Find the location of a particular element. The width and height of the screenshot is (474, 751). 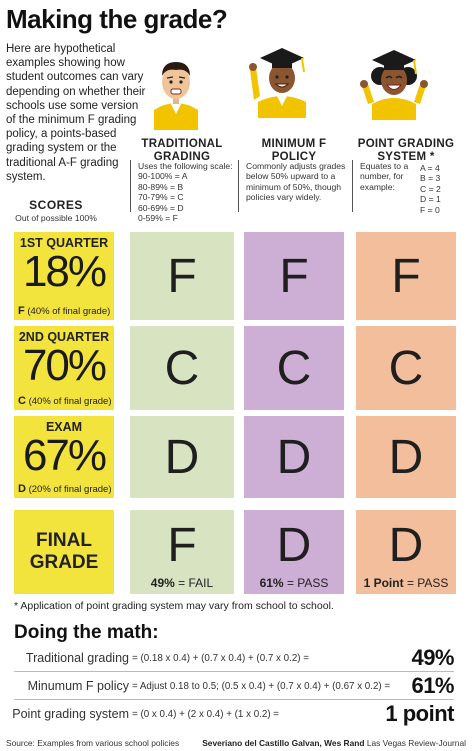

graduate-student-icon is located at coordinates (277, 83).